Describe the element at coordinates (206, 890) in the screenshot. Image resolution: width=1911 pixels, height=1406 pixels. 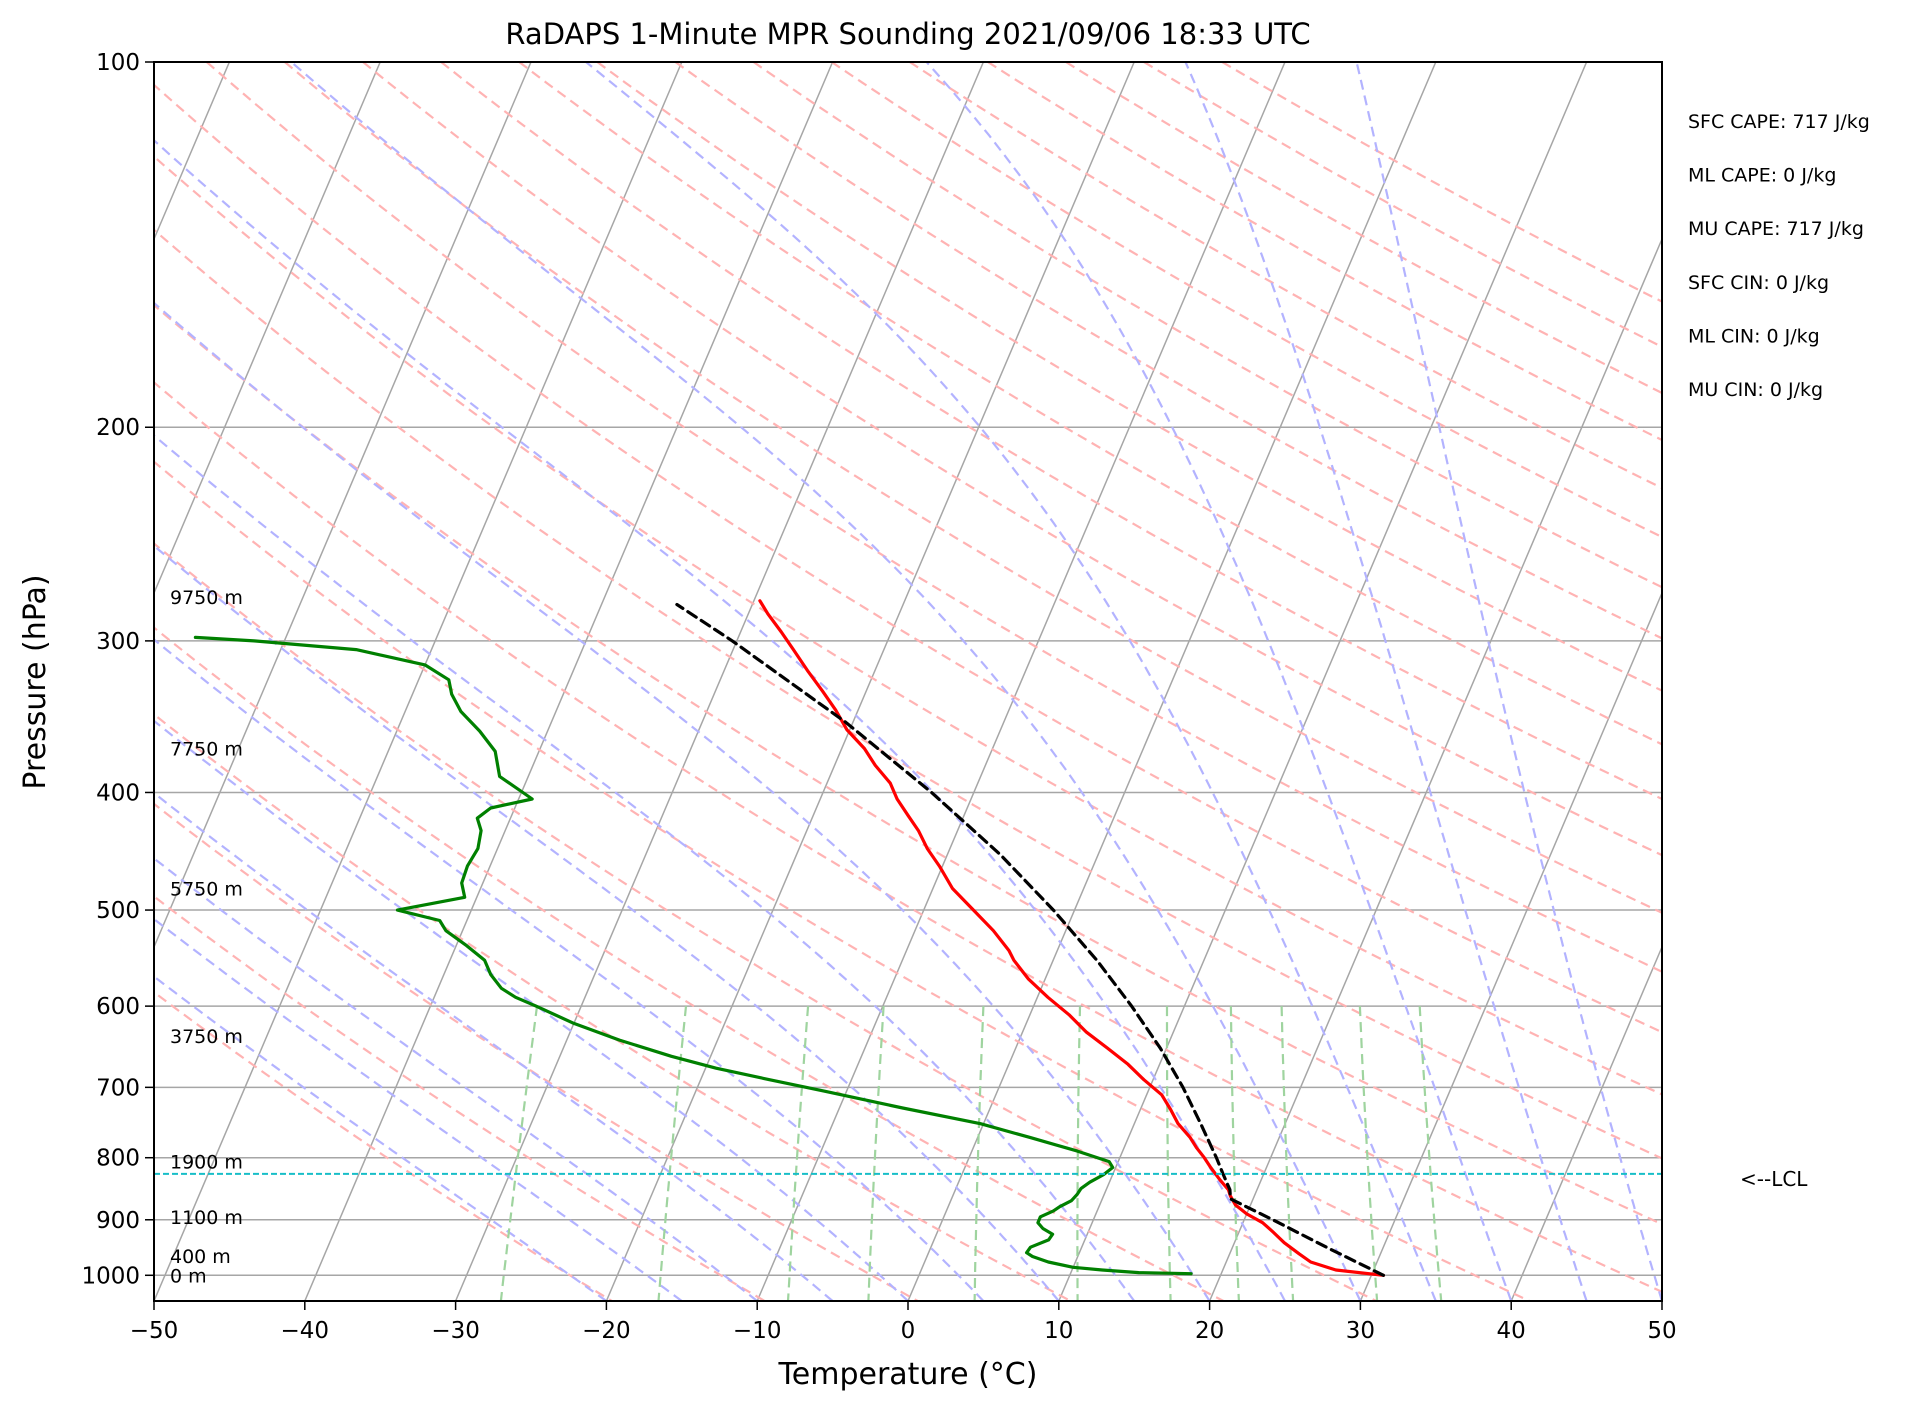
I see `height-label: 5750 m` at that location.